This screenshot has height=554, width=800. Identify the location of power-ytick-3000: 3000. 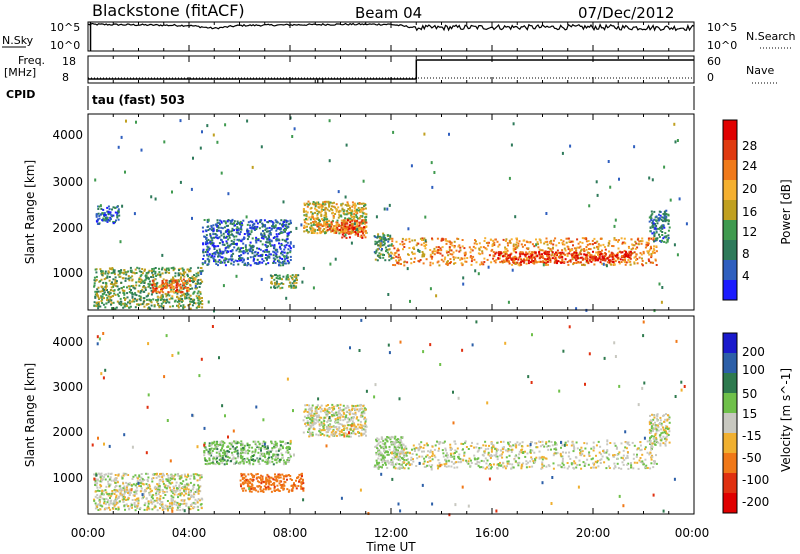
(67, 182).